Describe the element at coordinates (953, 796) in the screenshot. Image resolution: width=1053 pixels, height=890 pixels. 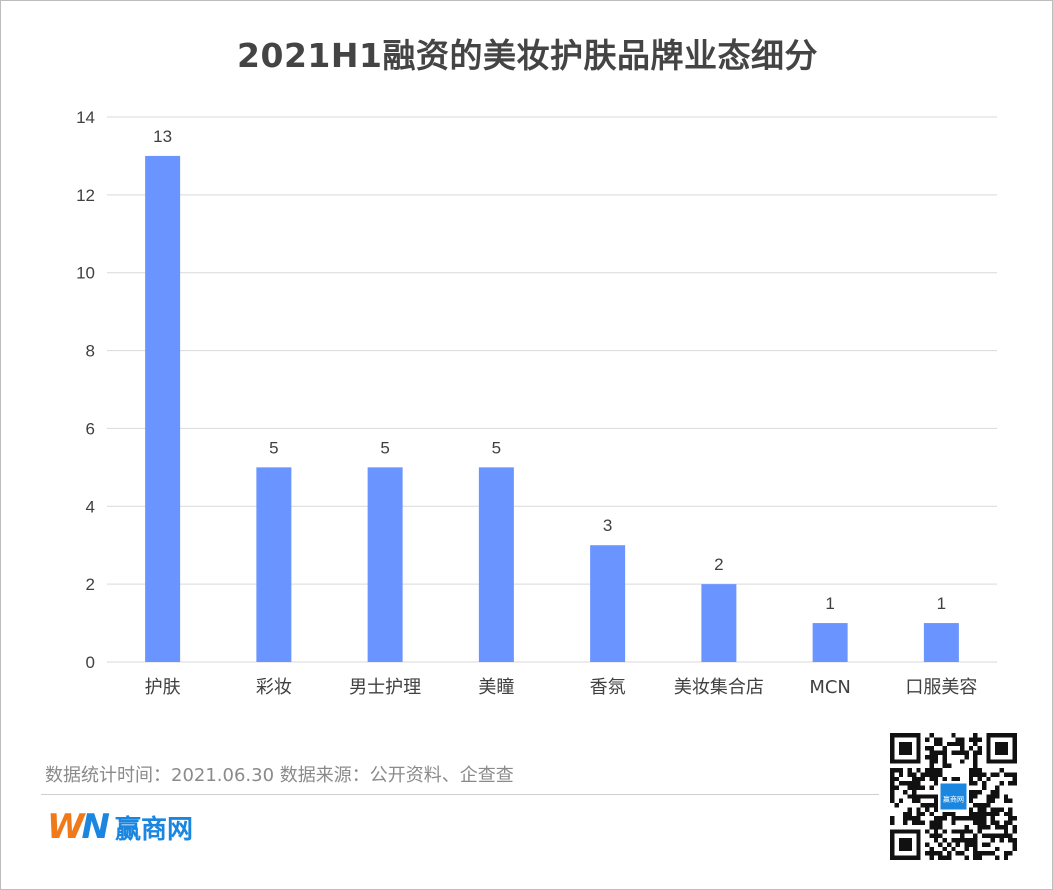
I see `qr-code-icon: 赢商网` at that location.